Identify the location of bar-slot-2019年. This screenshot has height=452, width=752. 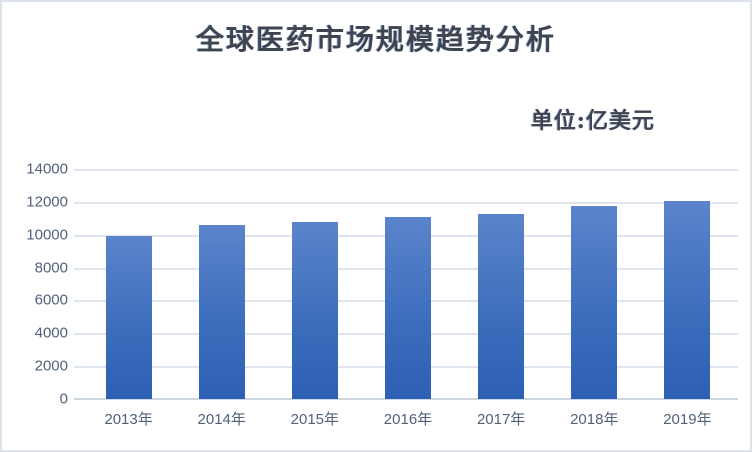
(687, 284).